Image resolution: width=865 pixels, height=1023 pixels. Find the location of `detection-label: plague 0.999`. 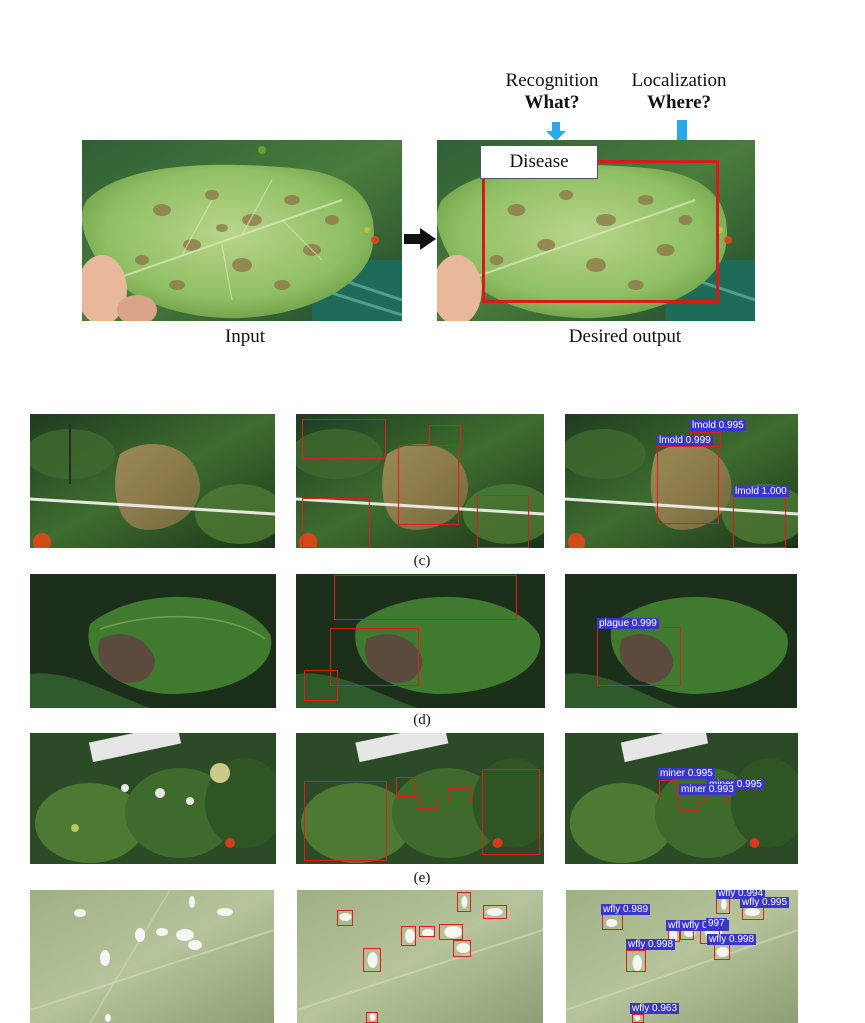

detection-label: plague 0.999 is located at coordinates (628, 623).